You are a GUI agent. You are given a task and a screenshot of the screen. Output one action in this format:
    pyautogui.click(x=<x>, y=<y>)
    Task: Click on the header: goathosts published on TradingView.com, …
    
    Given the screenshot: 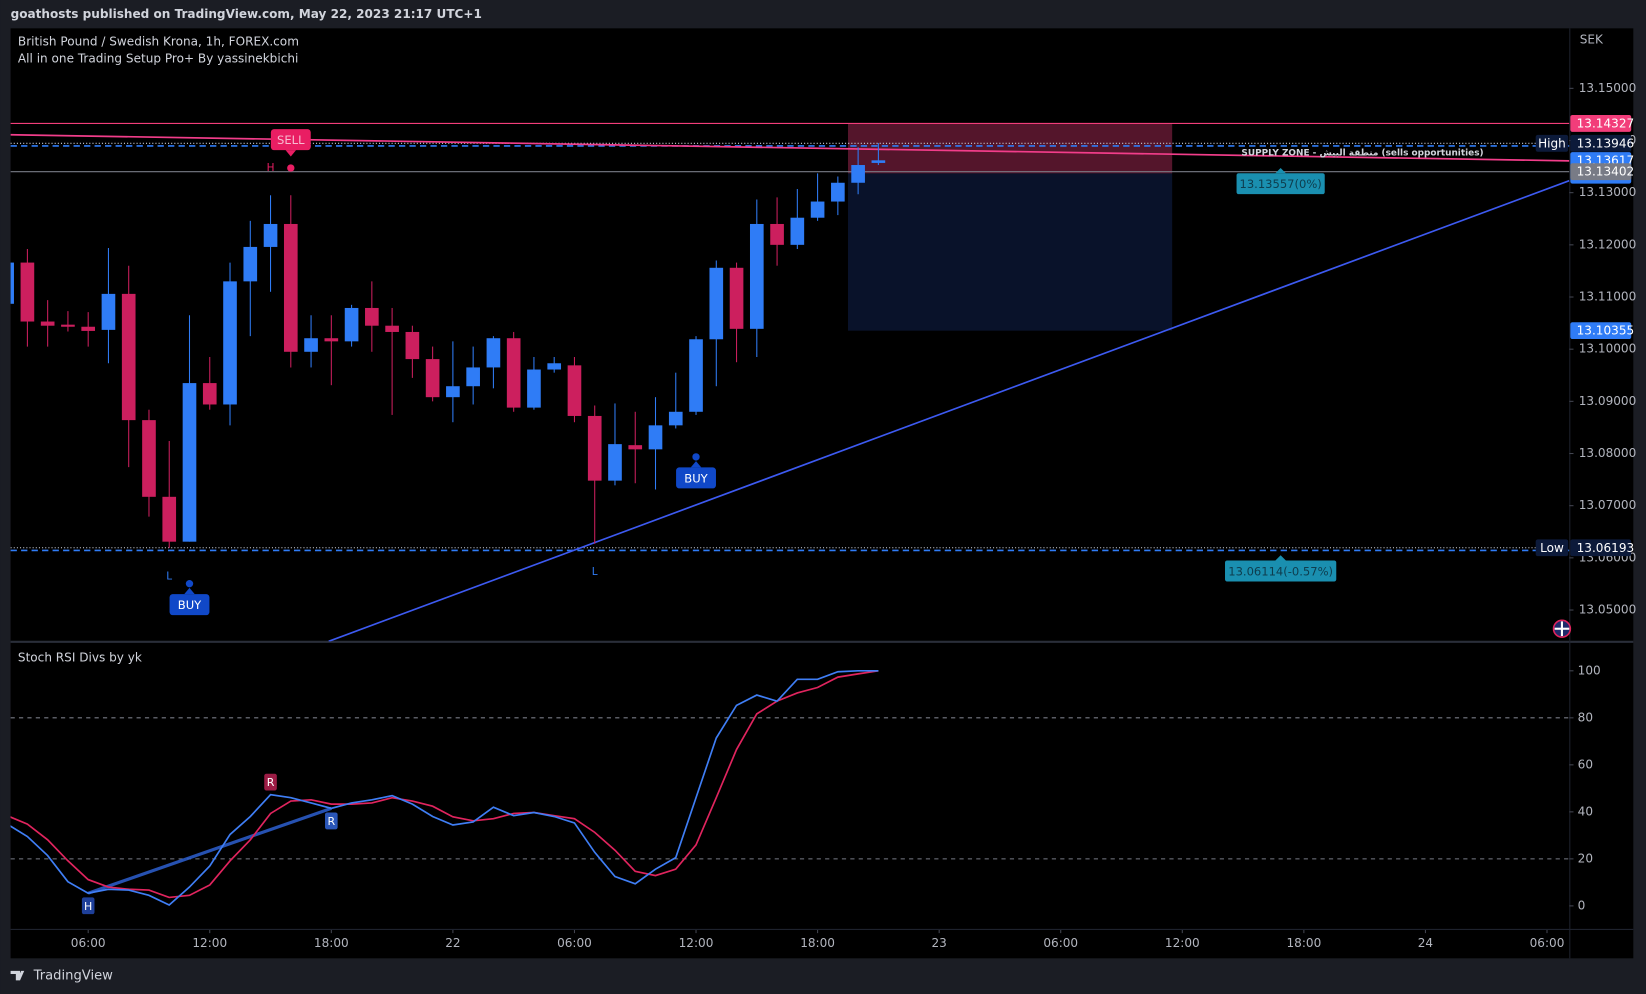 What is the action you would take?
    pyautogui.click(x=246, y=14)
    